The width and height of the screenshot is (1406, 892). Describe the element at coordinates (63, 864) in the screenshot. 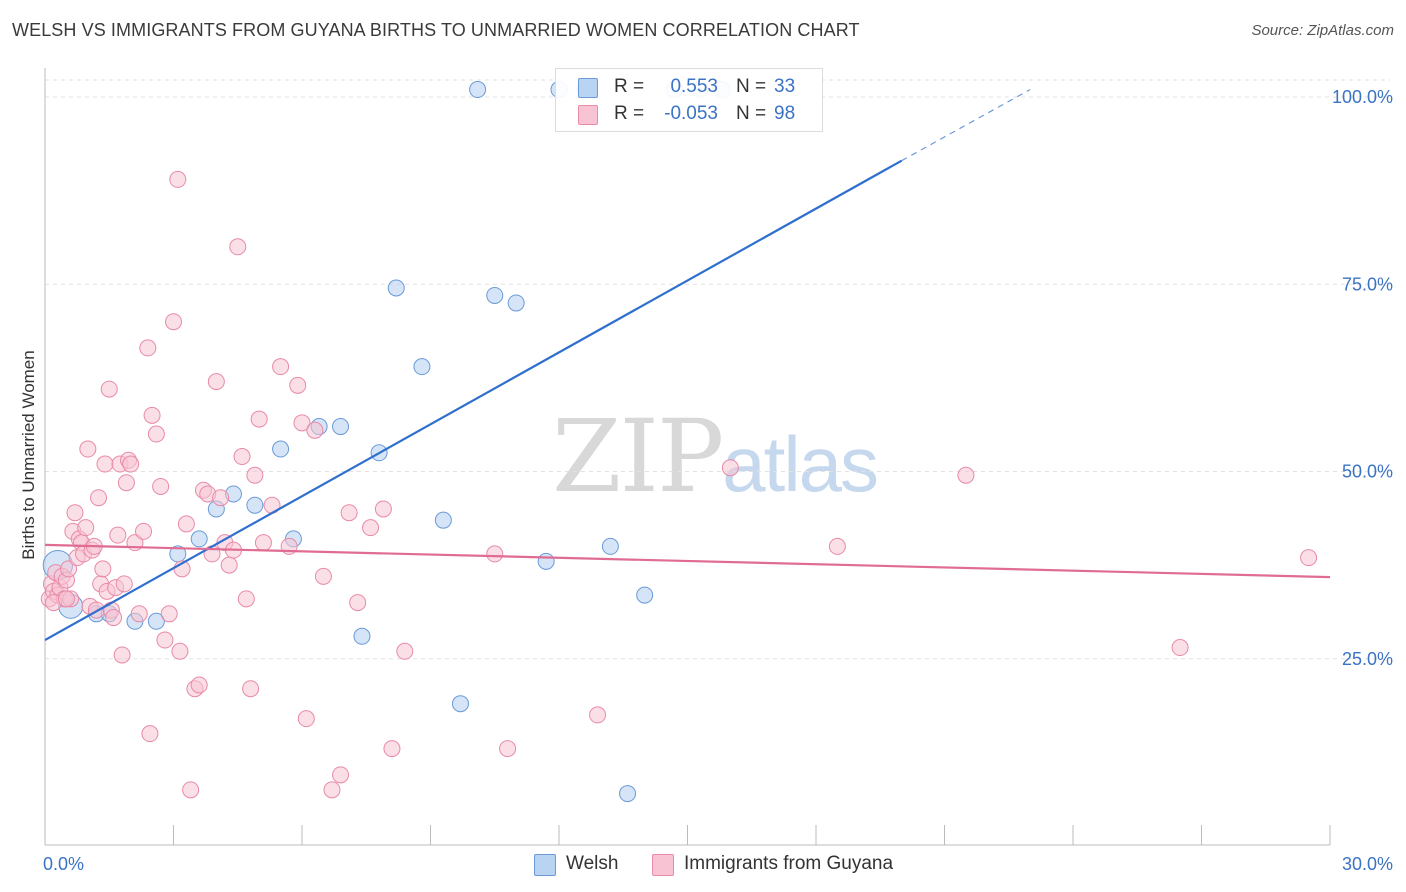

I see `x-tick-label: 0.0%` at that location.